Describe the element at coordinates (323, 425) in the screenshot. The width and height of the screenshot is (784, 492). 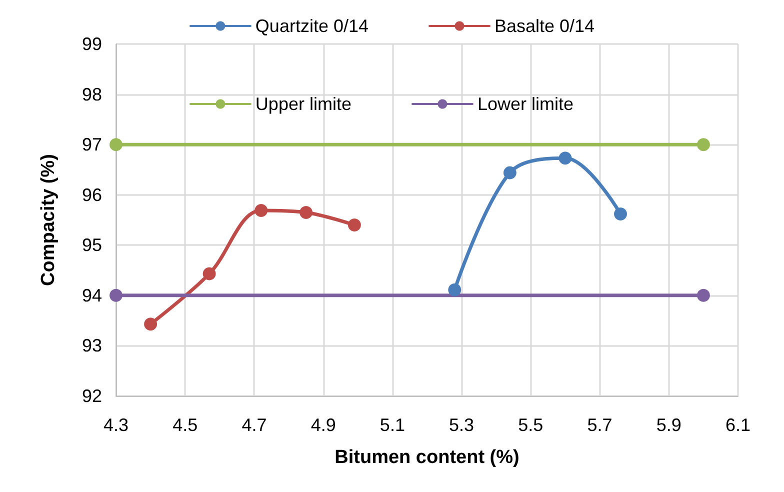
I see `x-tick-label: 4.9` at that location.